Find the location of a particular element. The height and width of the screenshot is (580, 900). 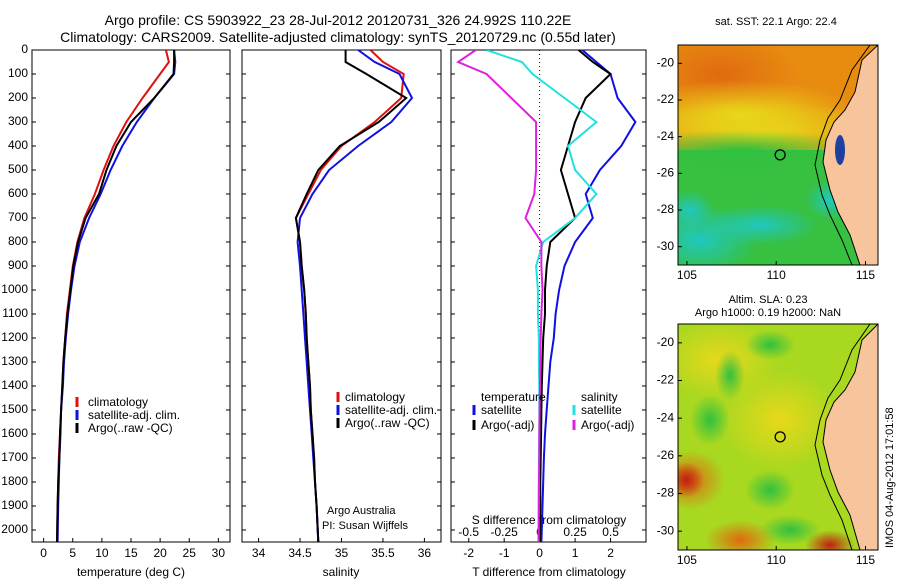

sst-lat-tick-label: -20 is located at coordinates (666, 63).